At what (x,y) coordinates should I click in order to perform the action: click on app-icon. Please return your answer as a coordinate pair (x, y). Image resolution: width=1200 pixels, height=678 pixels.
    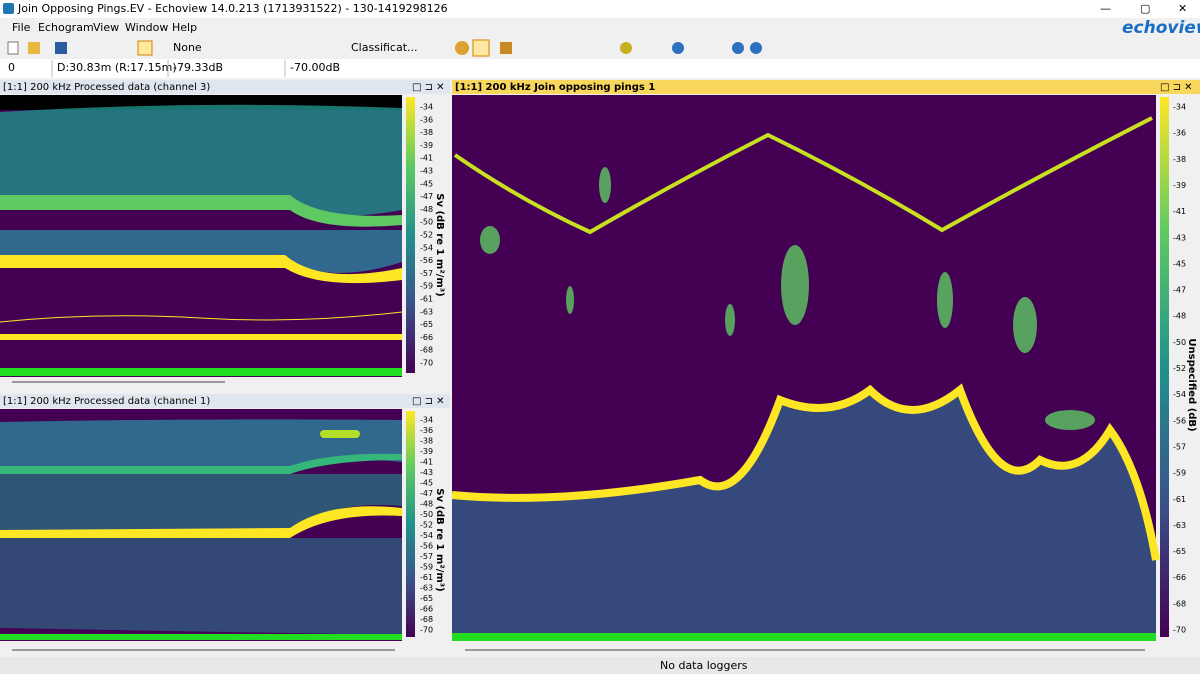
    Looking at the image, I should click on (8, 8).